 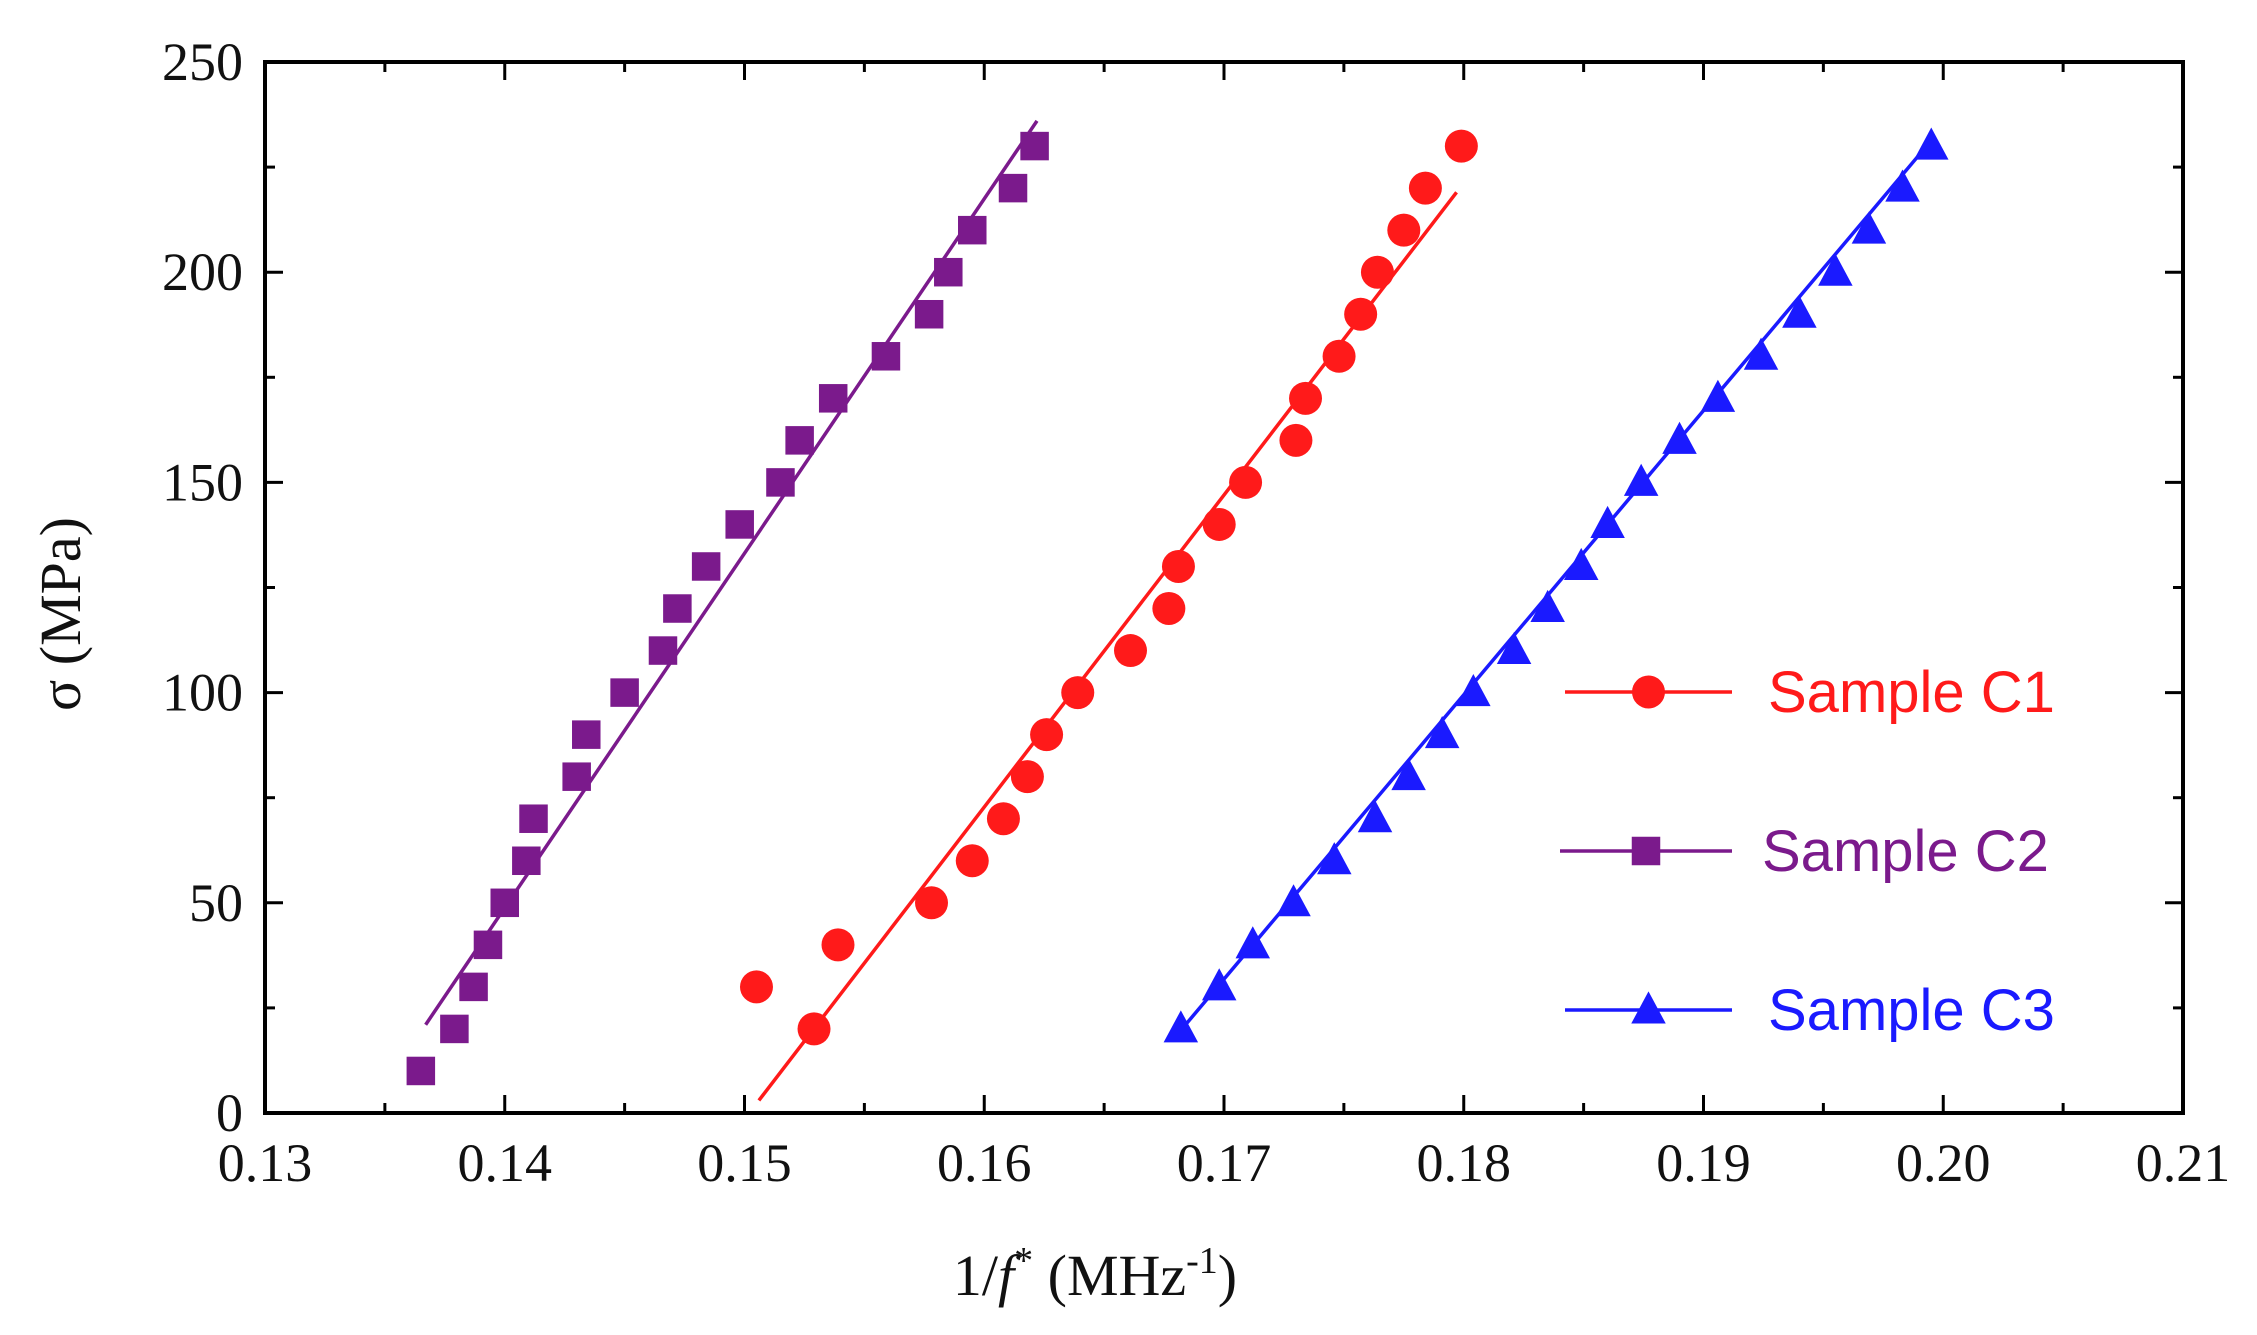 What do you see at coordinates (202, 693) in the screenshot?
I see `y-tick-label: 100` at bounding box center [202, 693].